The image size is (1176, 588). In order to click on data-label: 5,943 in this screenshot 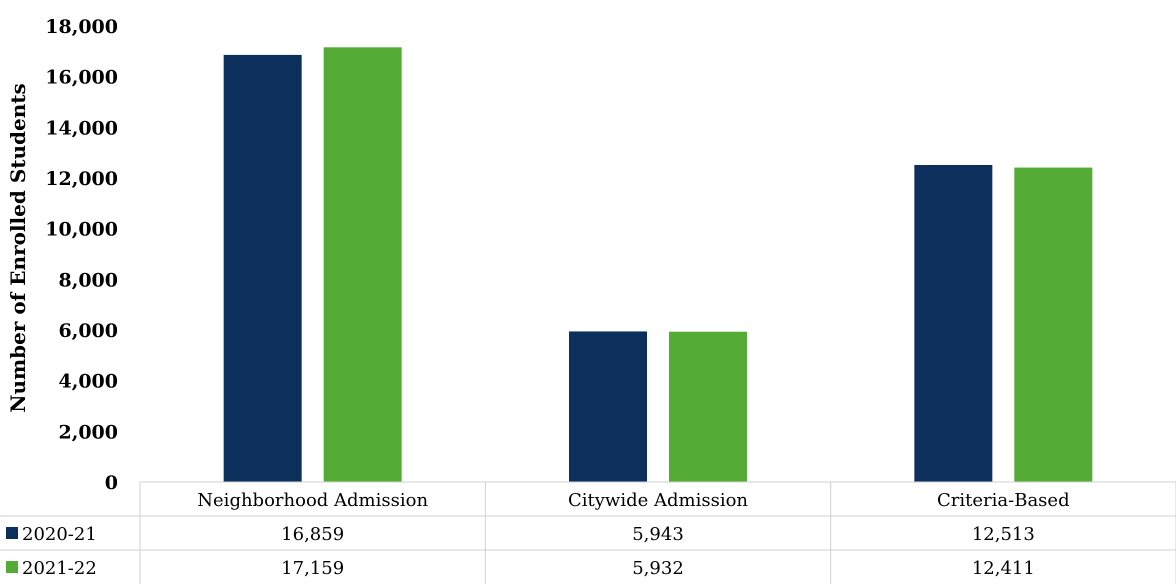, I will do `click(658, 534)`.